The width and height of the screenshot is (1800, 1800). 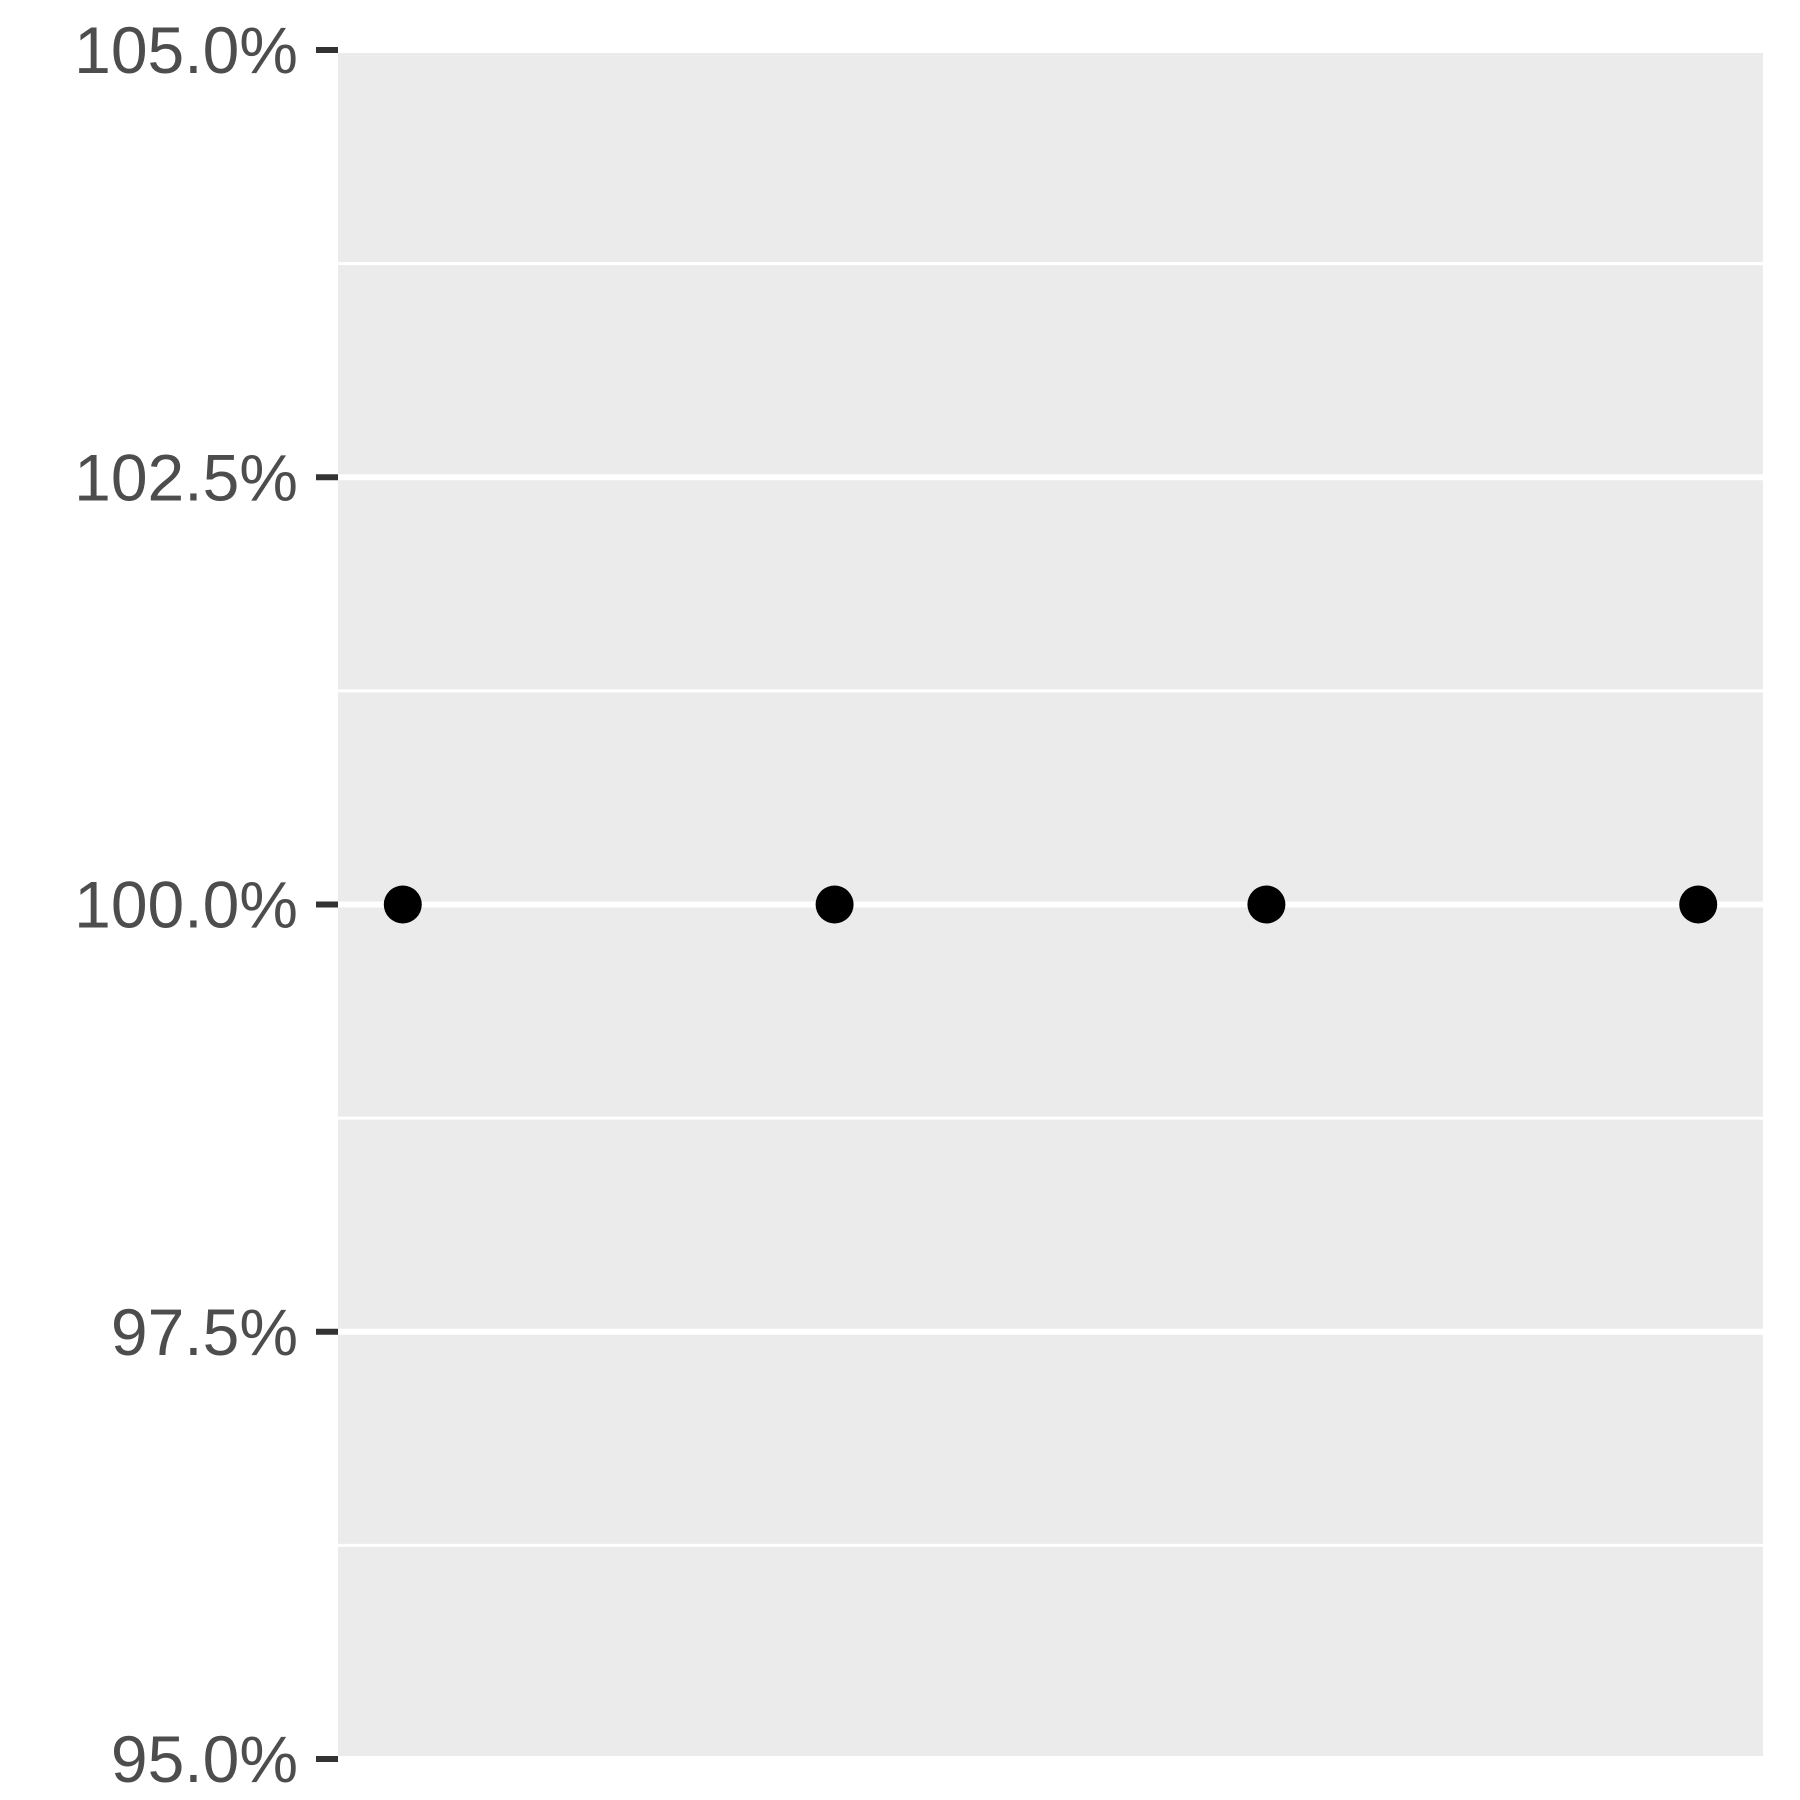 I want to click on y-tick-label: 95.0%, so click(x=204, y=1759).